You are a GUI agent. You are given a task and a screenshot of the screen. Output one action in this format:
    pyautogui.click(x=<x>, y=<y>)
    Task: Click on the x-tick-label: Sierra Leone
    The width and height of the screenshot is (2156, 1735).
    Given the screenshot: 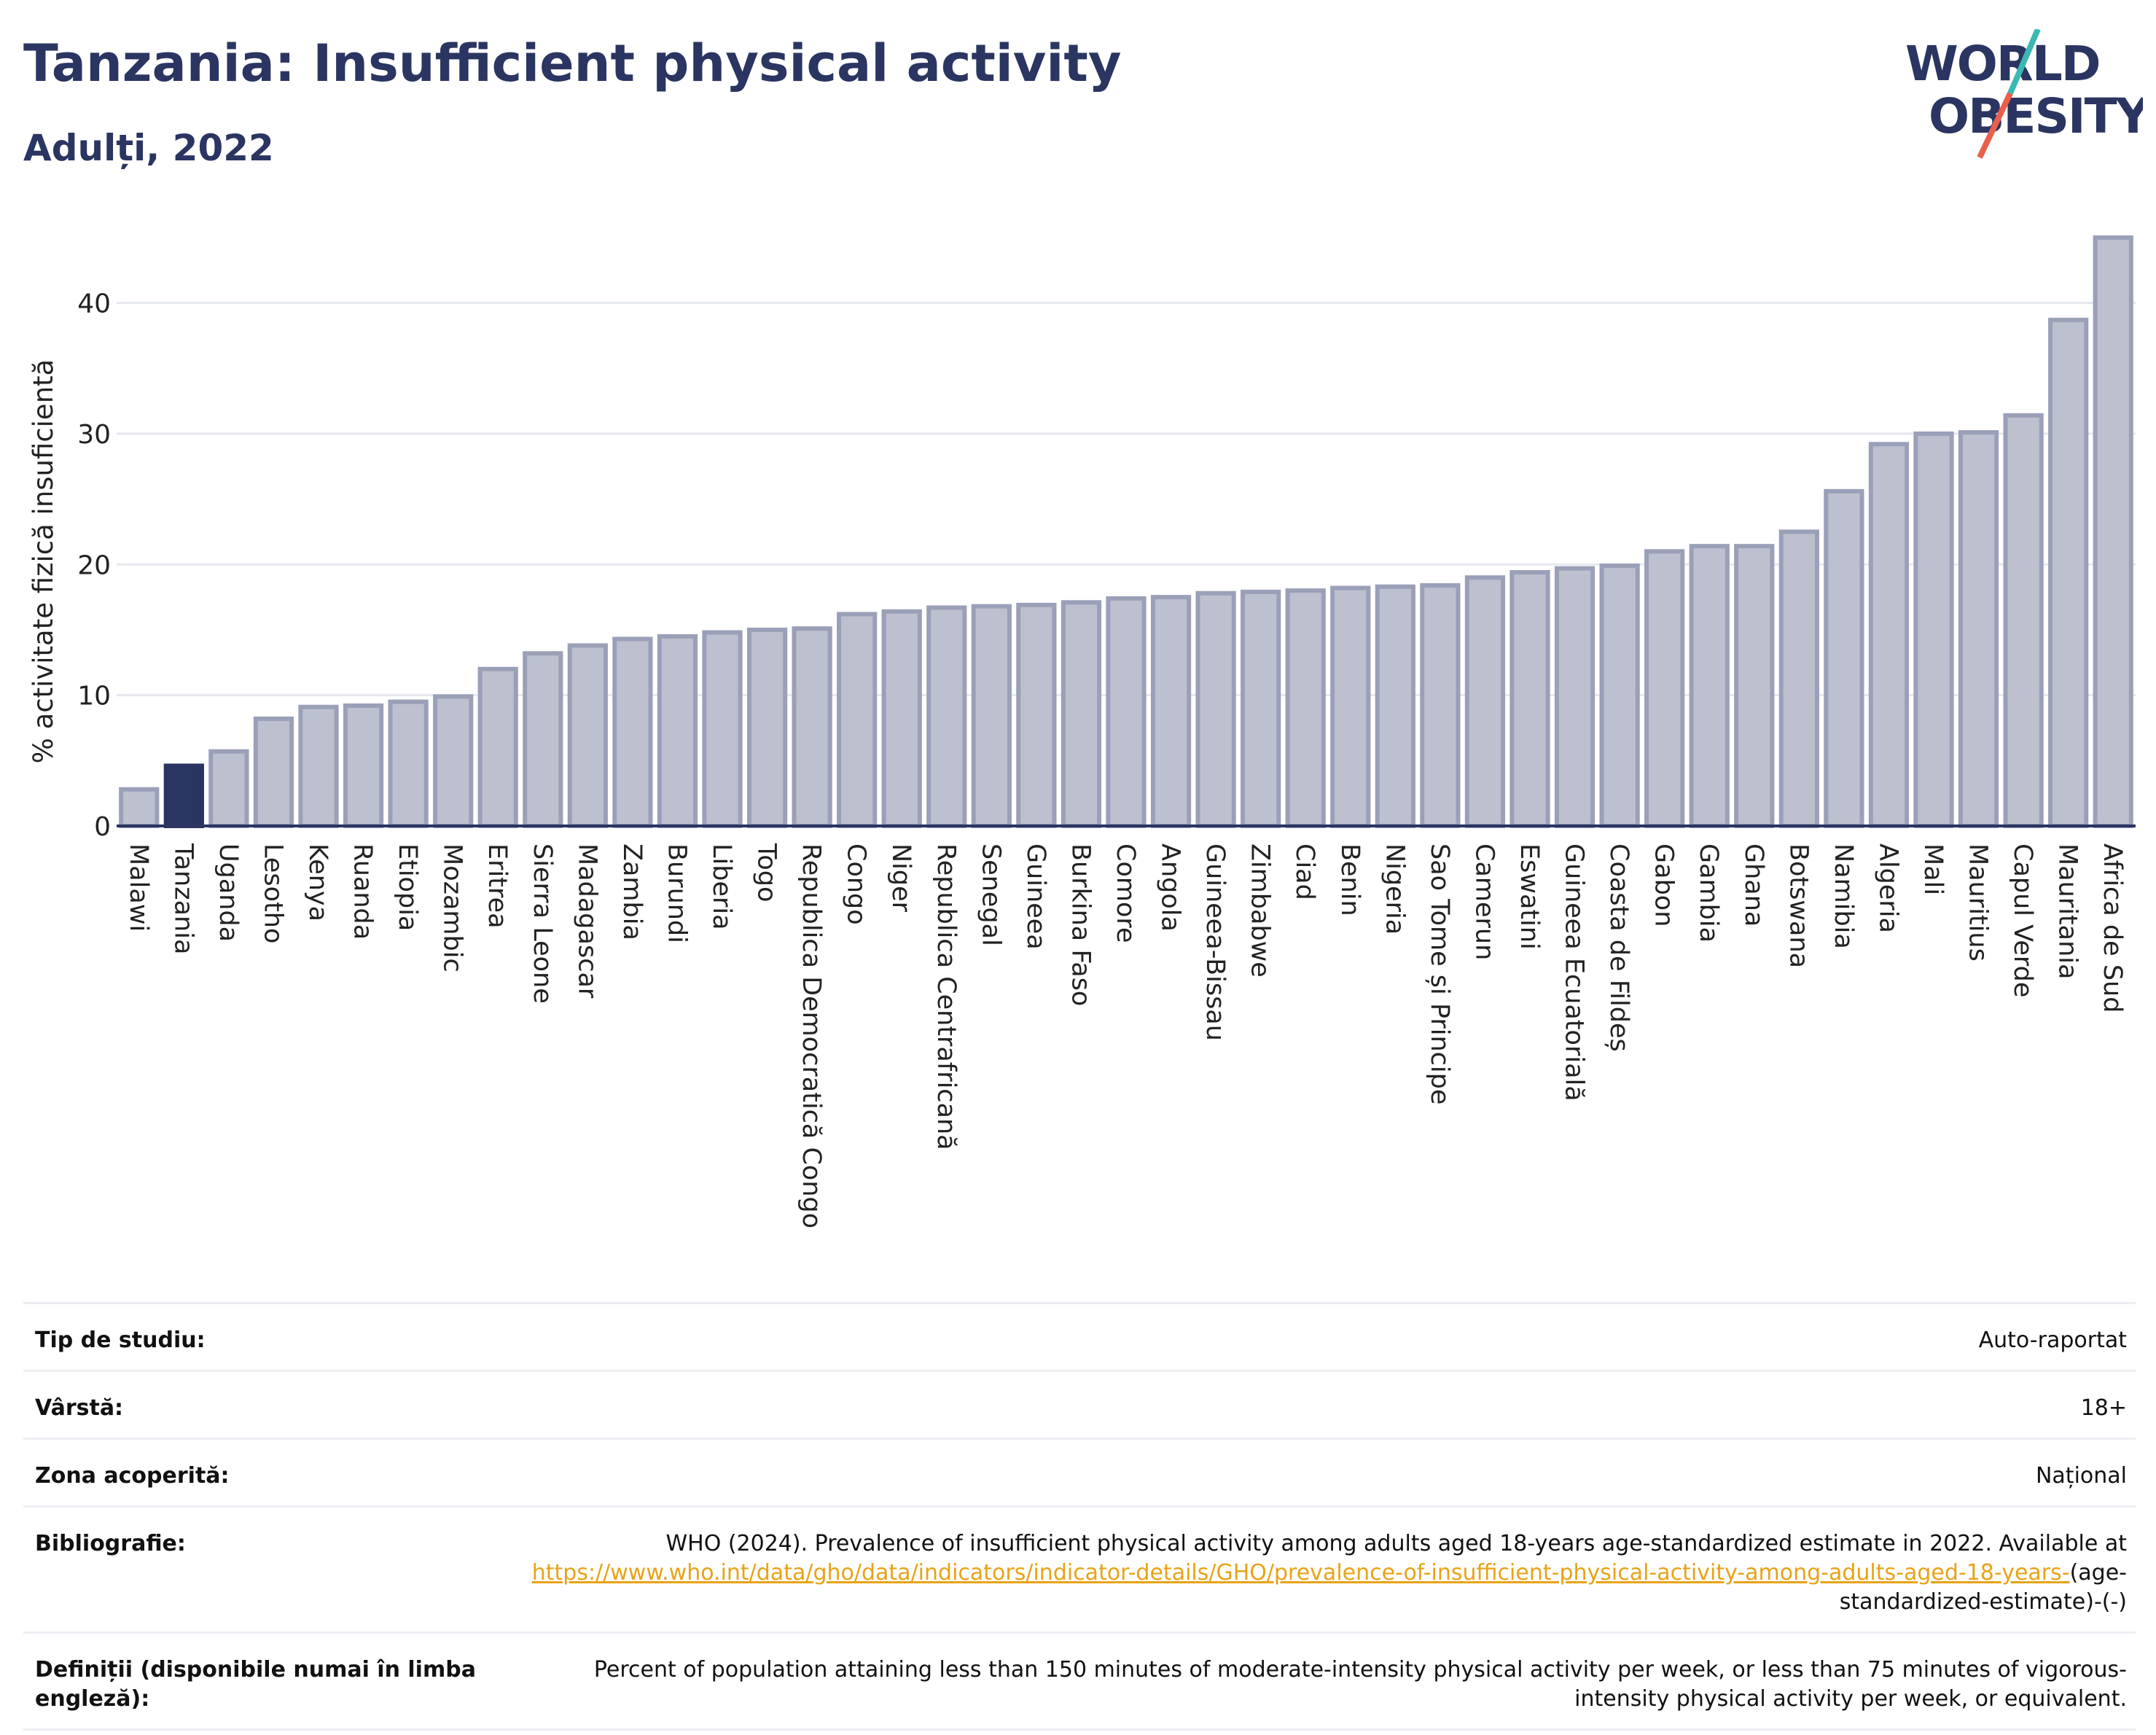 What is the action you would take?
    pyautogui.click(x=542, y=923)
    